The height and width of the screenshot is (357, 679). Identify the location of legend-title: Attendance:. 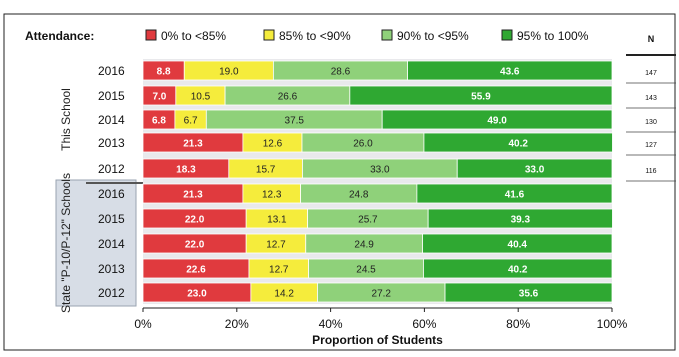
(59, 36).